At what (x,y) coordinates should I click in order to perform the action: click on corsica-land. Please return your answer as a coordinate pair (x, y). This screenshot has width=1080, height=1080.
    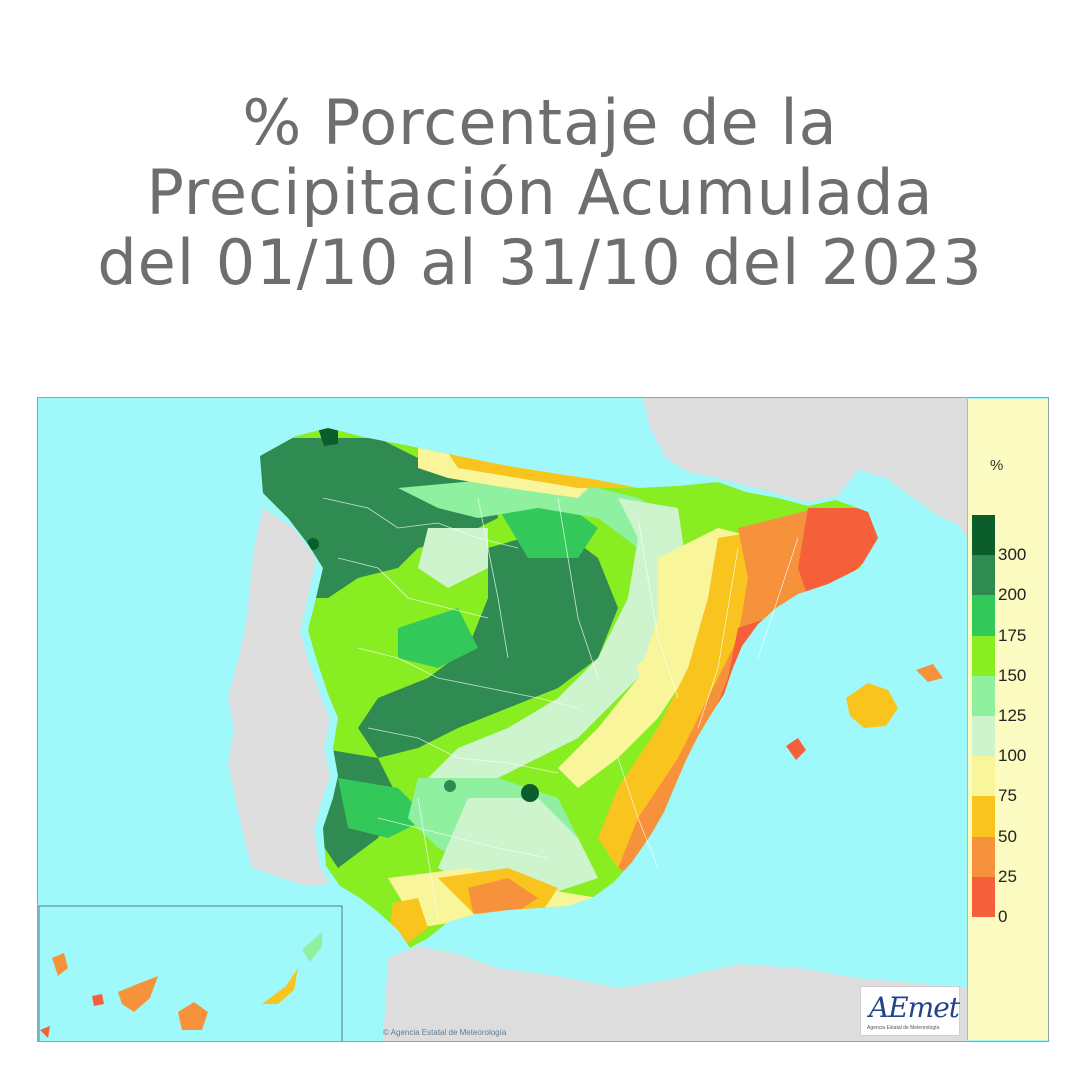
    Looking at the image, I should click on (955, 493).